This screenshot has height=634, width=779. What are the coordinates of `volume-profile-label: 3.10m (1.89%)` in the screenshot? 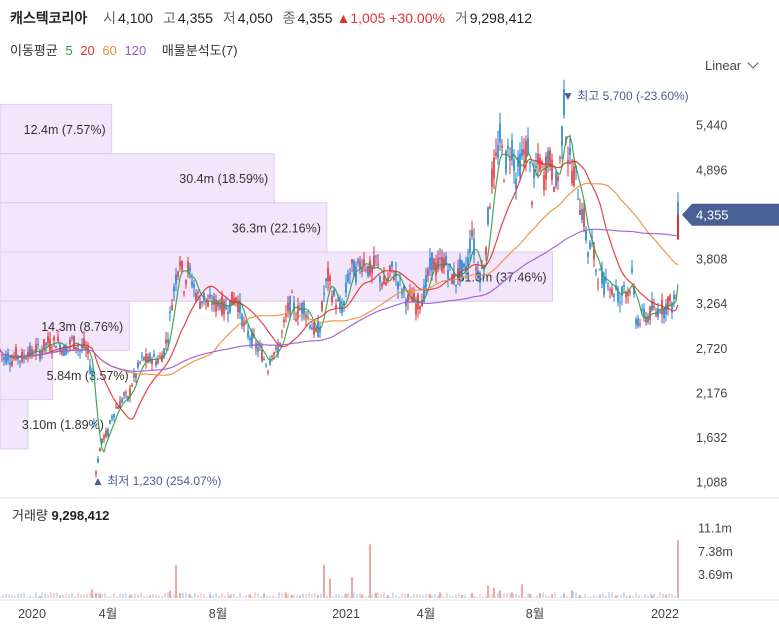 It's located at (63, 425).